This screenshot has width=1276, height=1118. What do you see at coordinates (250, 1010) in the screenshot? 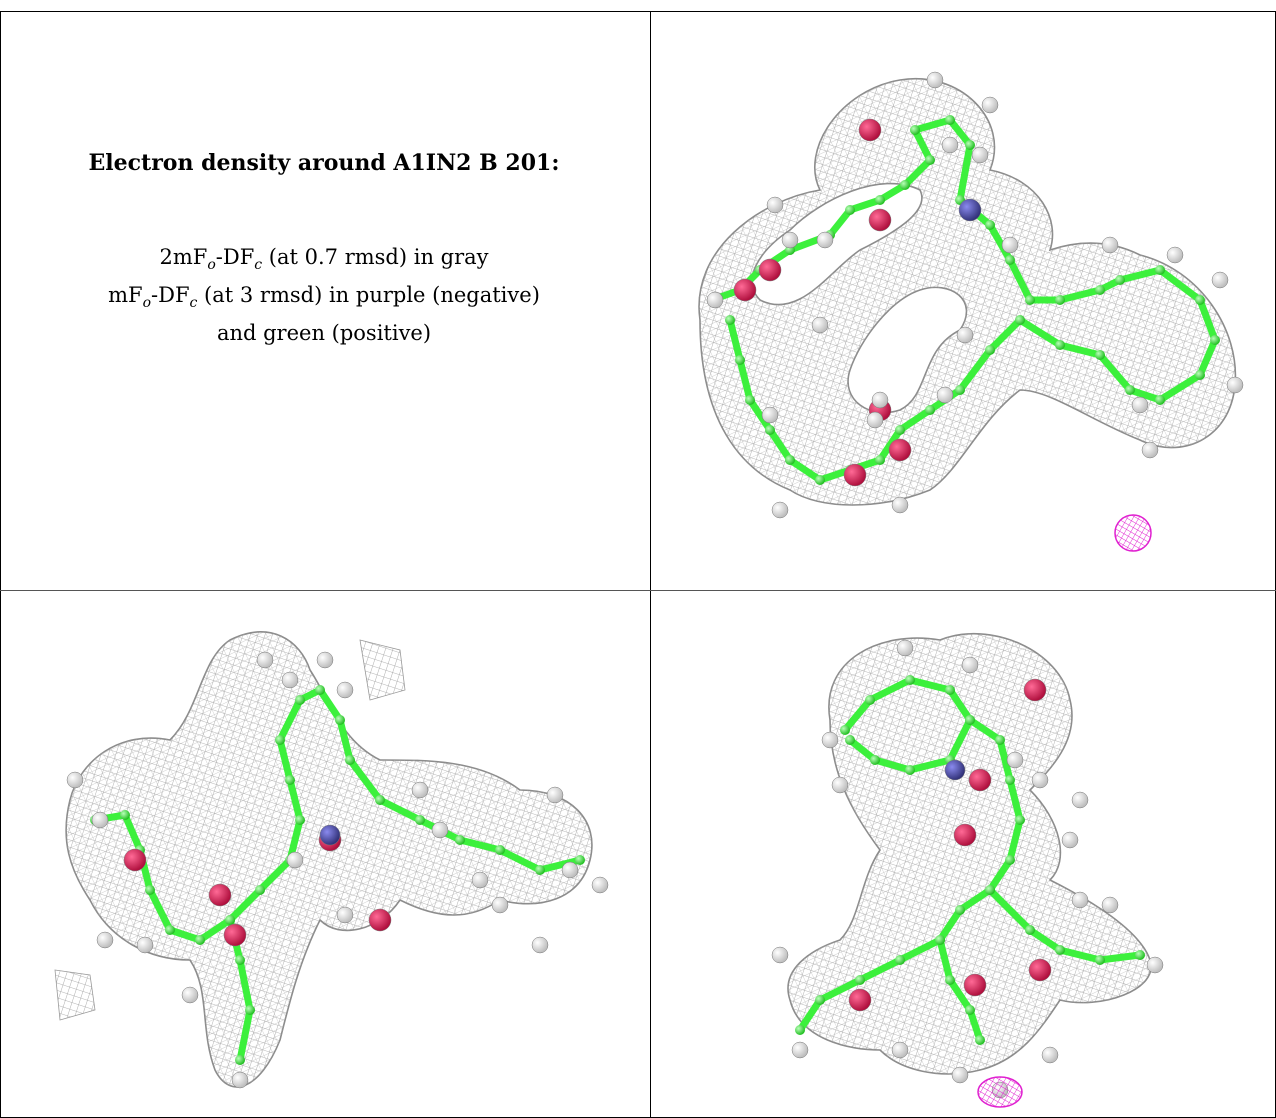
I see `carbon-branch-bottom-left-atom` at bounding box center [250, 1010].